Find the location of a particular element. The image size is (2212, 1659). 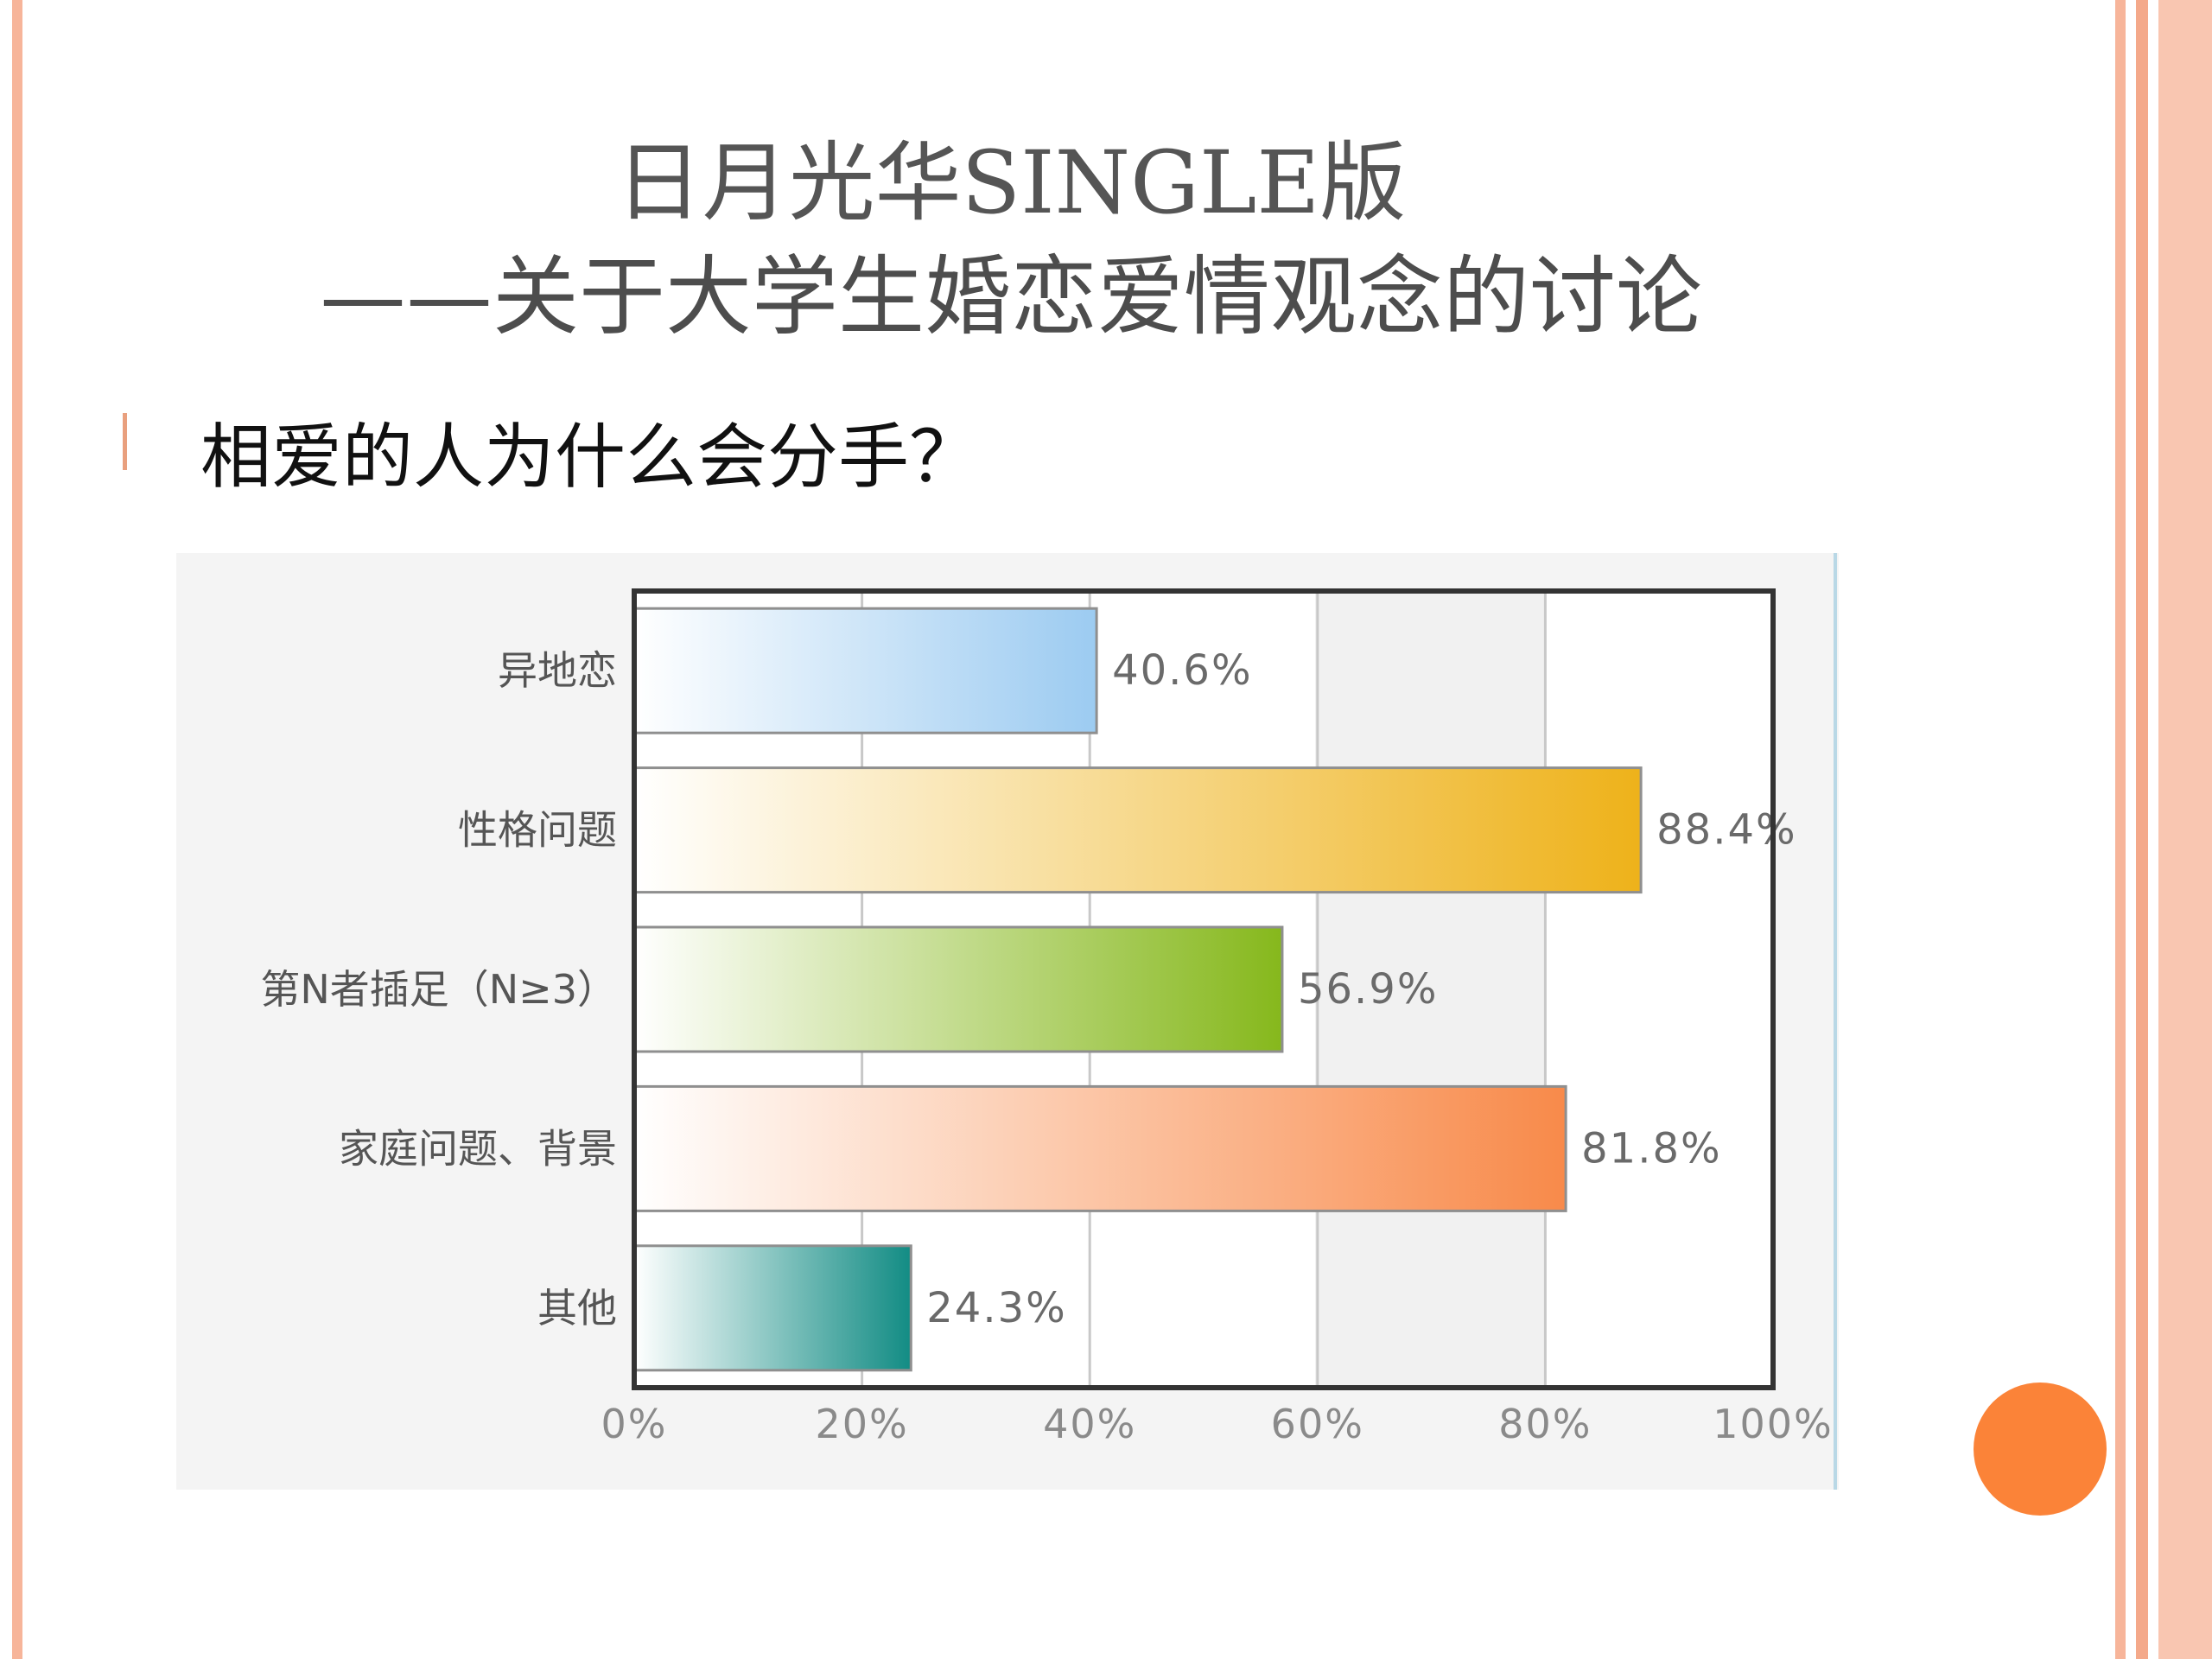

bullet-question: 相爱的人为什么会分手？ is located at coordinates (590, 457).